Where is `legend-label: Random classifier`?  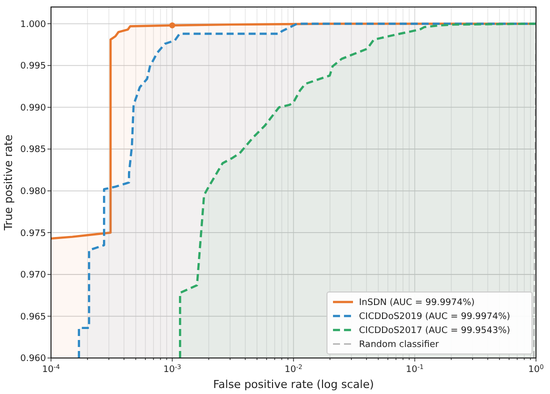 legend-label: Random classifier is located at coordinates (399, 345).